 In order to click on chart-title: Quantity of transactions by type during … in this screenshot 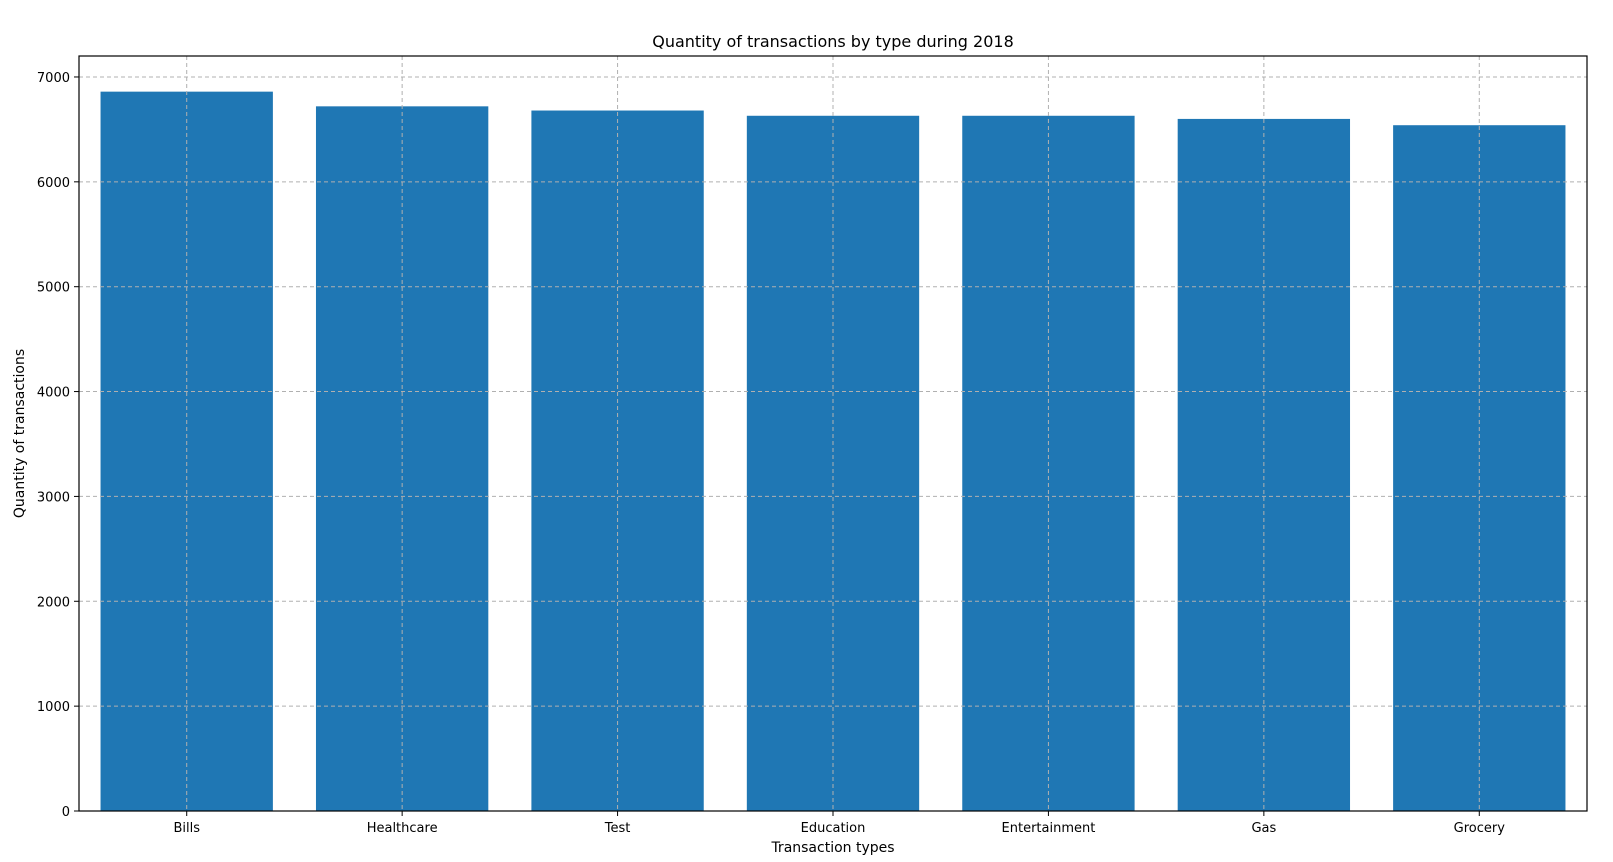, I will do `click(833, 41)`.